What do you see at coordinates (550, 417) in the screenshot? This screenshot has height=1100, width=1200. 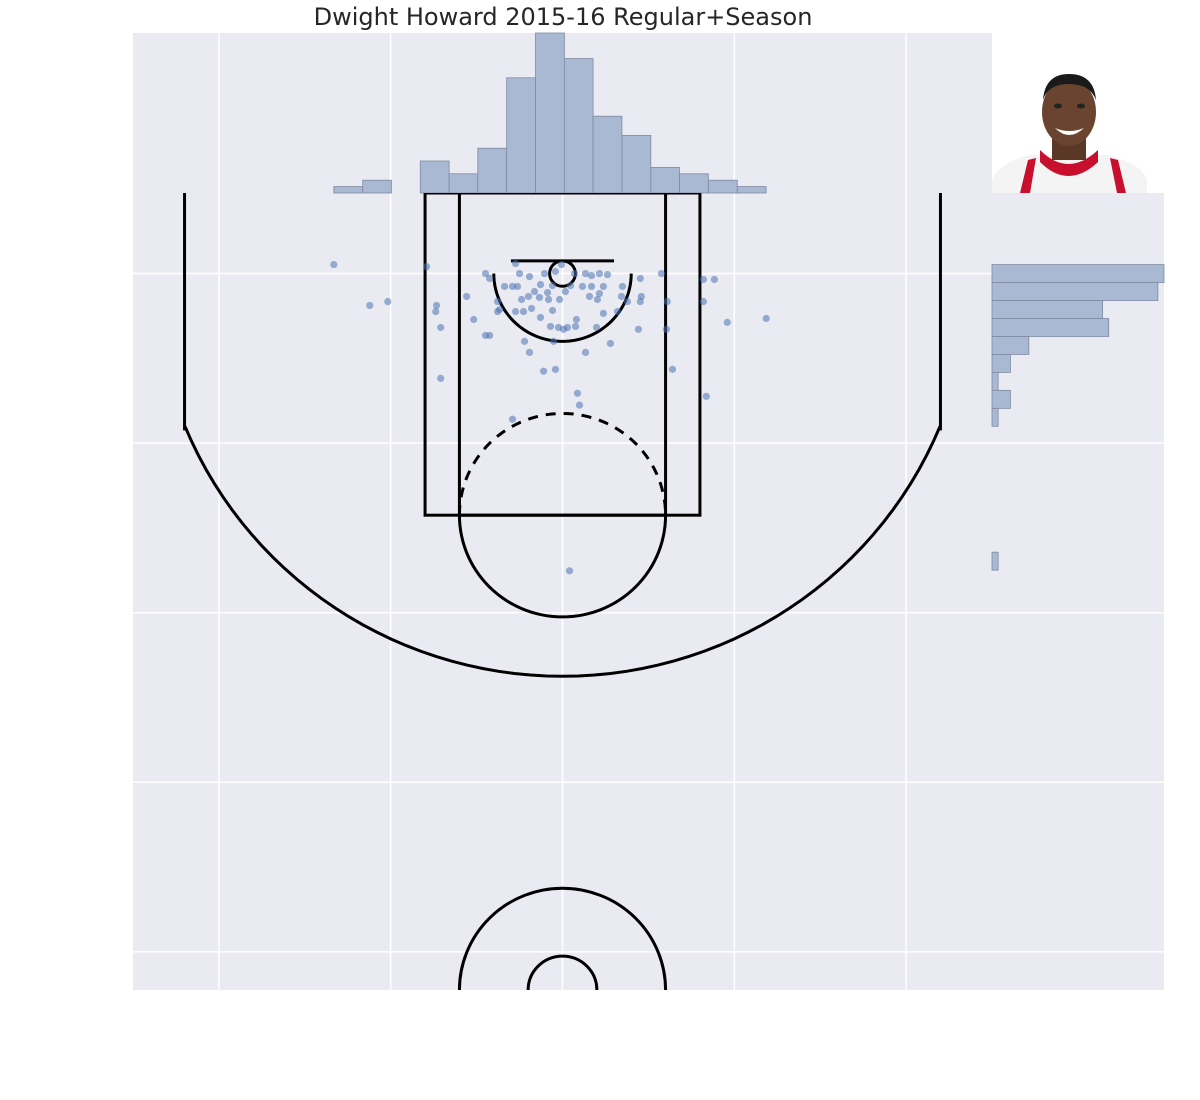 I see `shots` at bounding box center [550, 417].